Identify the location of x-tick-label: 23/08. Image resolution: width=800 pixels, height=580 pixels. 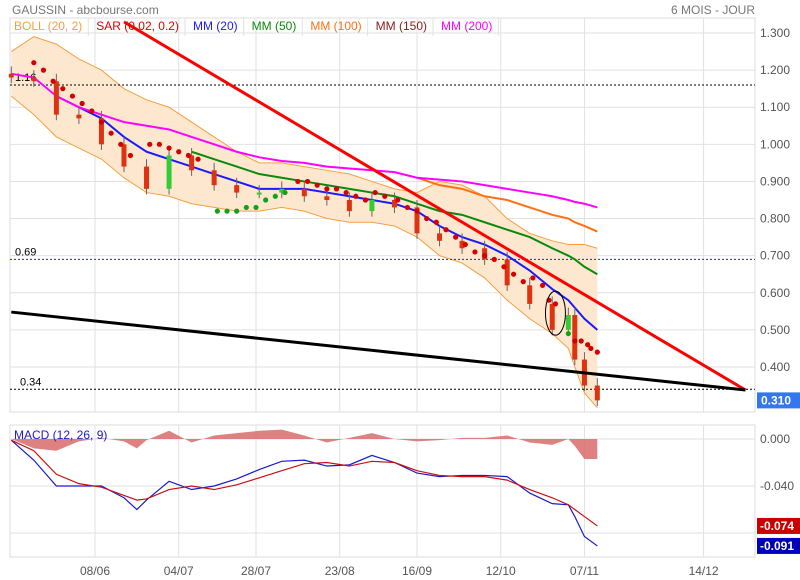
(340, 571).